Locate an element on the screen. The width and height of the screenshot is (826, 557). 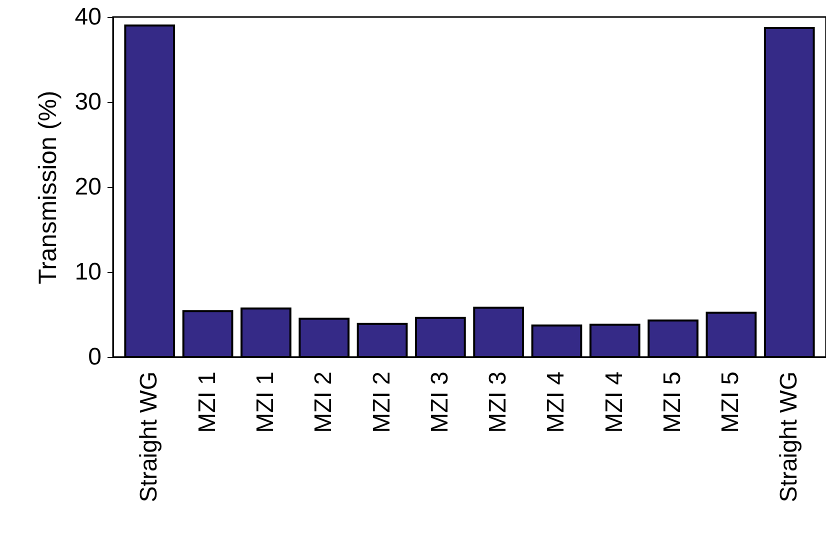
y-tick-label: 20 is located at coordinates (88, 187).